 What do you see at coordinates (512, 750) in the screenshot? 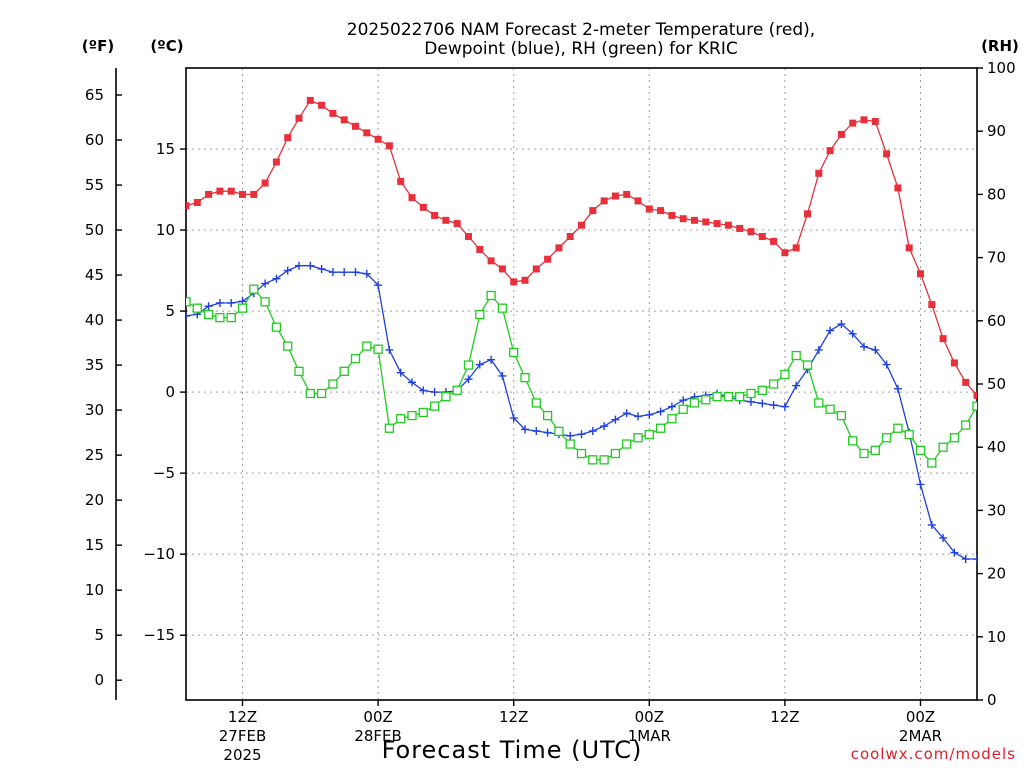
I see `x-axis-title: Forecast Time (UTC)` at bounding box center [512, 750].